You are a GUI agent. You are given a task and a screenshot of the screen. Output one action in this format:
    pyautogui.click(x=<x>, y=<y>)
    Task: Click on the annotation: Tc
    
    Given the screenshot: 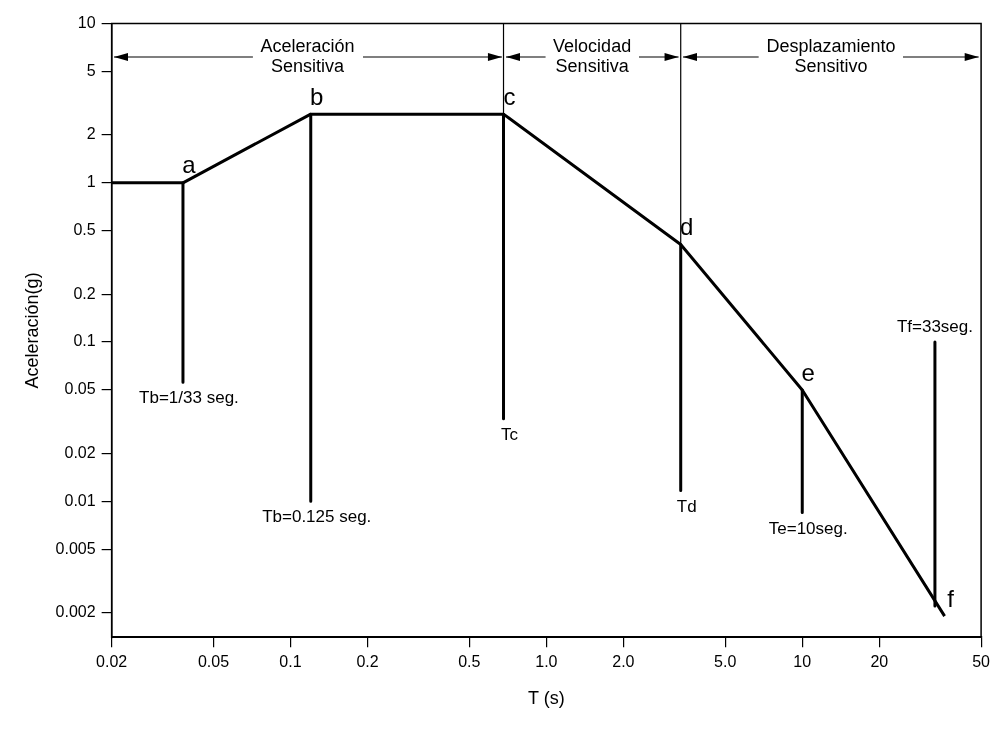 What is the action you would take?
    pyautogui.click(x=510, y=434)
    